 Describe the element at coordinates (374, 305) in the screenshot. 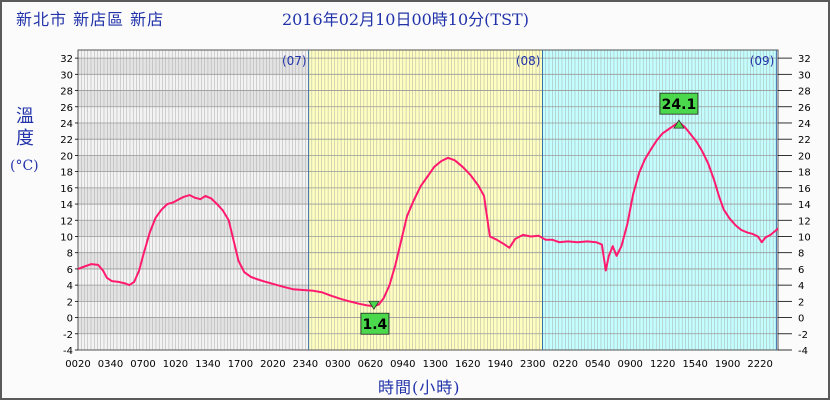

I see `min-marker-icon` at that location.